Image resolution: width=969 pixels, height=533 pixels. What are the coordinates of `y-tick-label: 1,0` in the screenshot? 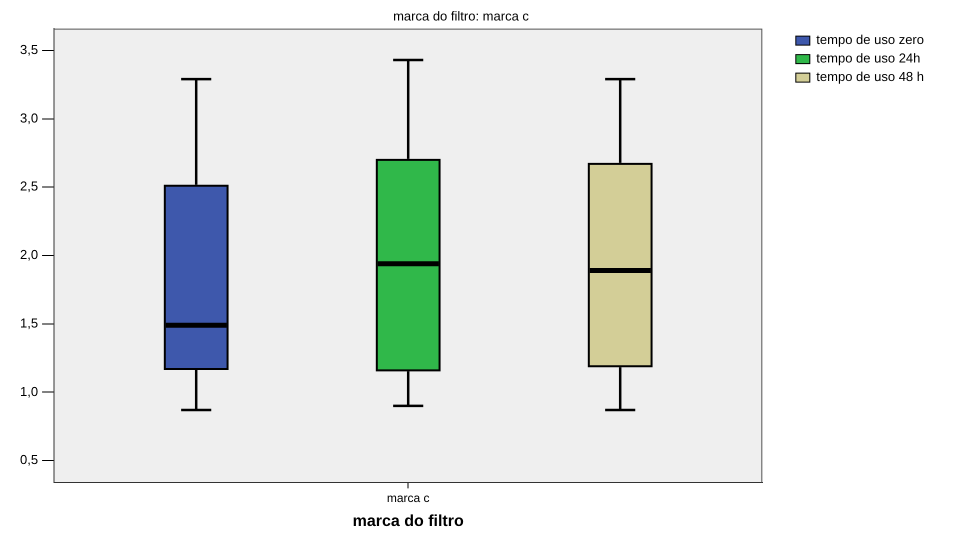 It's located at (29, 391).